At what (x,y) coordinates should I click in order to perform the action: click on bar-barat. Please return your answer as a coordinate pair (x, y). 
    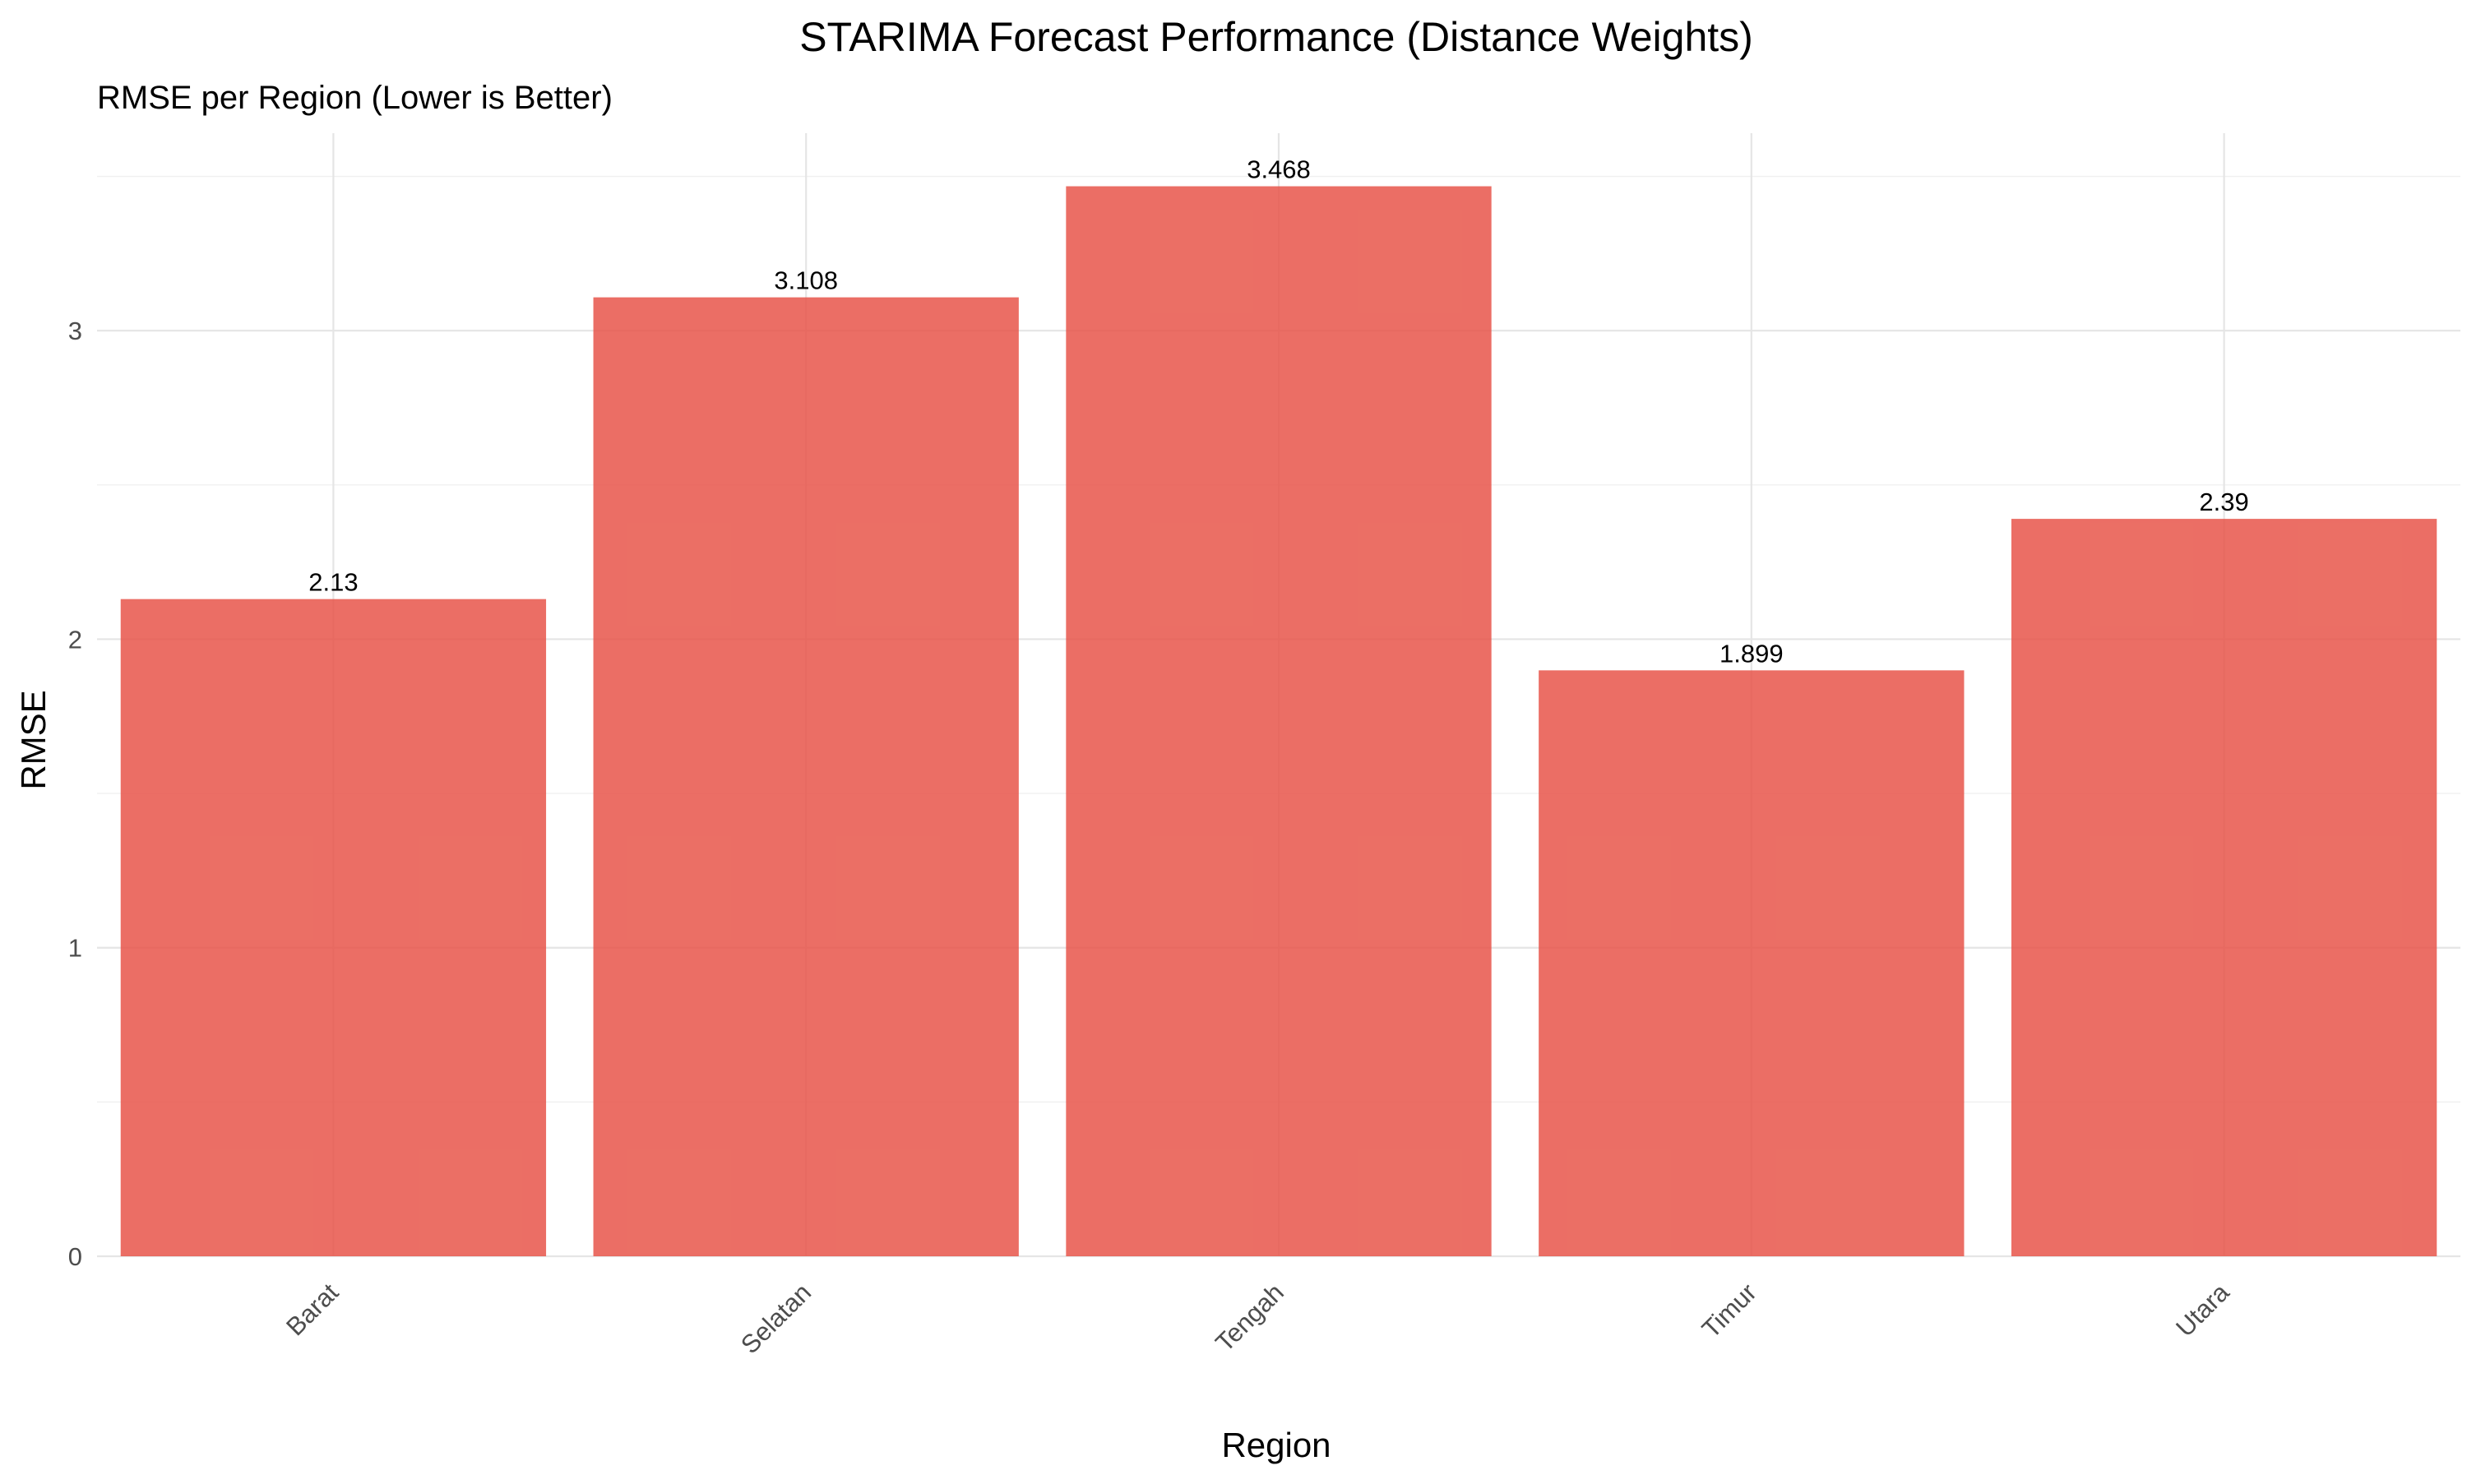
    Looking at the image, I should click on (333, 928).